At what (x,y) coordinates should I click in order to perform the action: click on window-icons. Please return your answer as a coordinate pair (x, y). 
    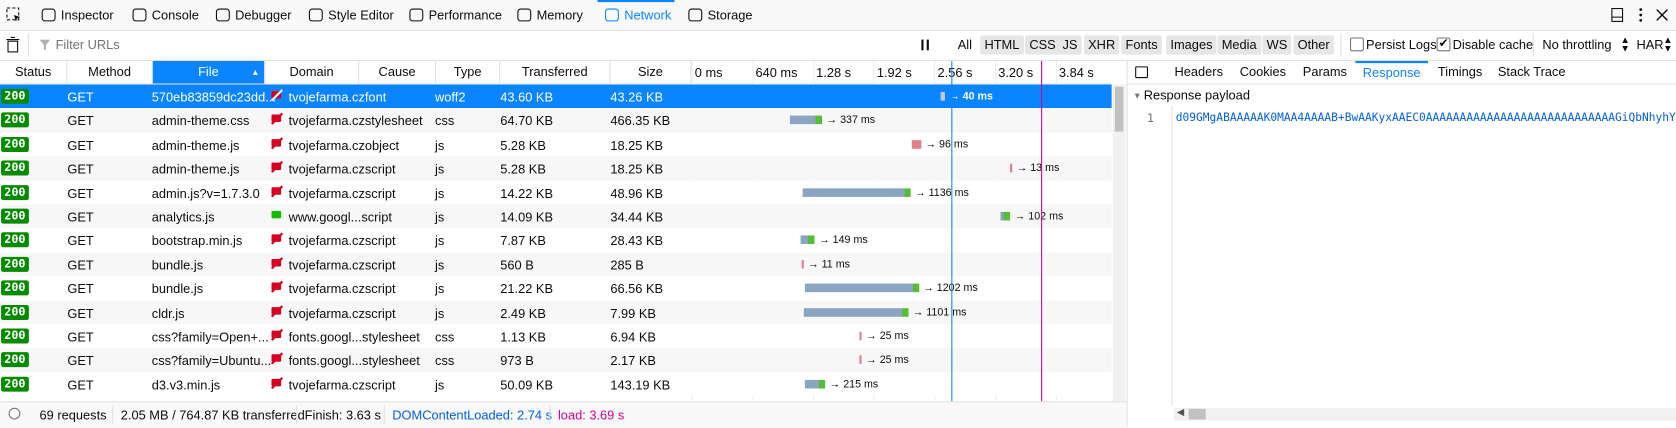
    Looking at the image, I should click on (1641, 14).